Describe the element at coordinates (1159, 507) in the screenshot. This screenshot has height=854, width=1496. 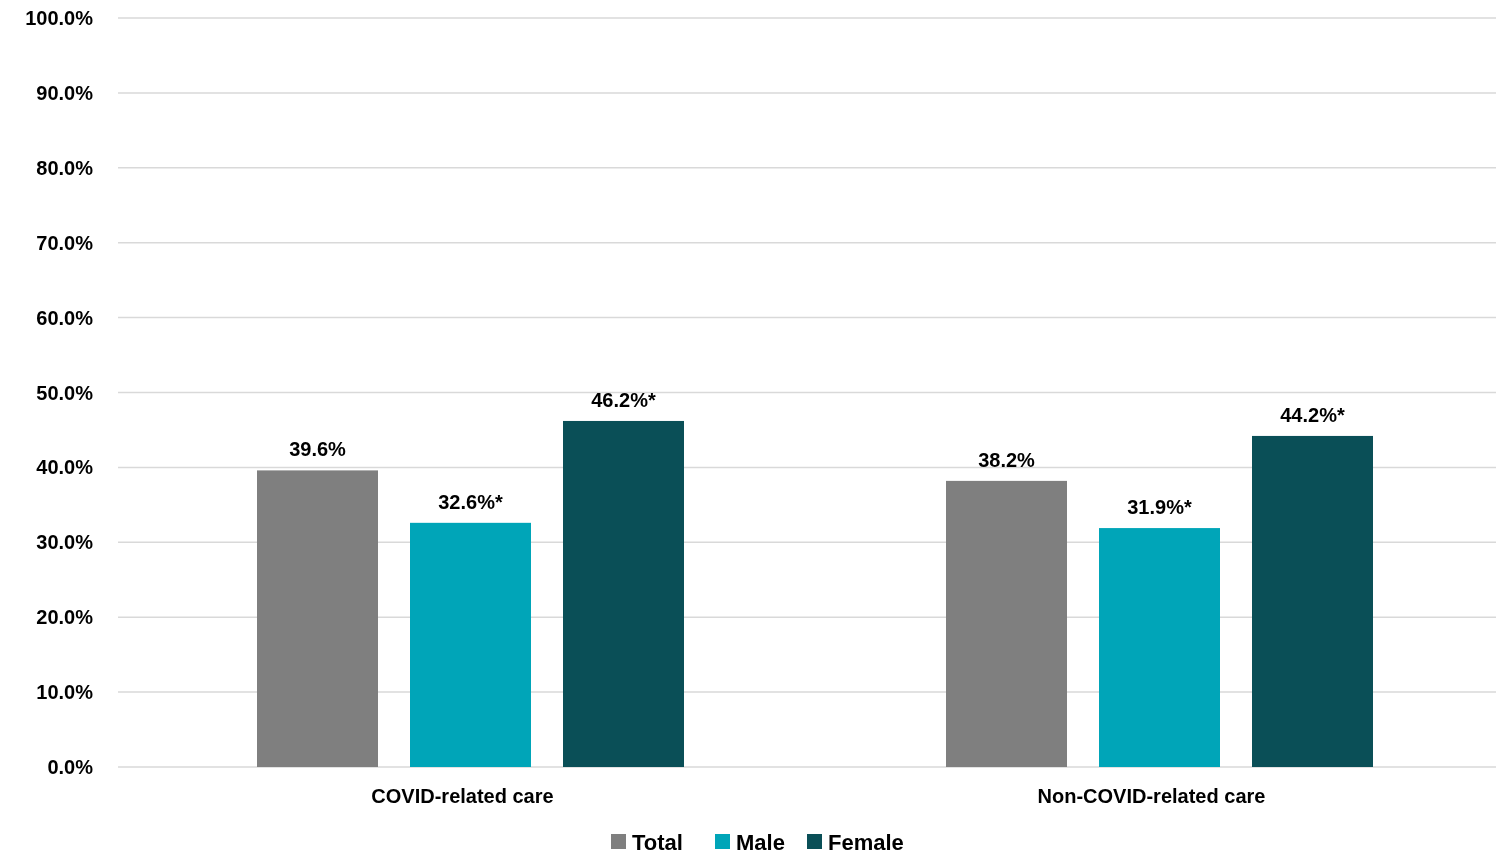
I see `data-label: 31.9%*` at that location.